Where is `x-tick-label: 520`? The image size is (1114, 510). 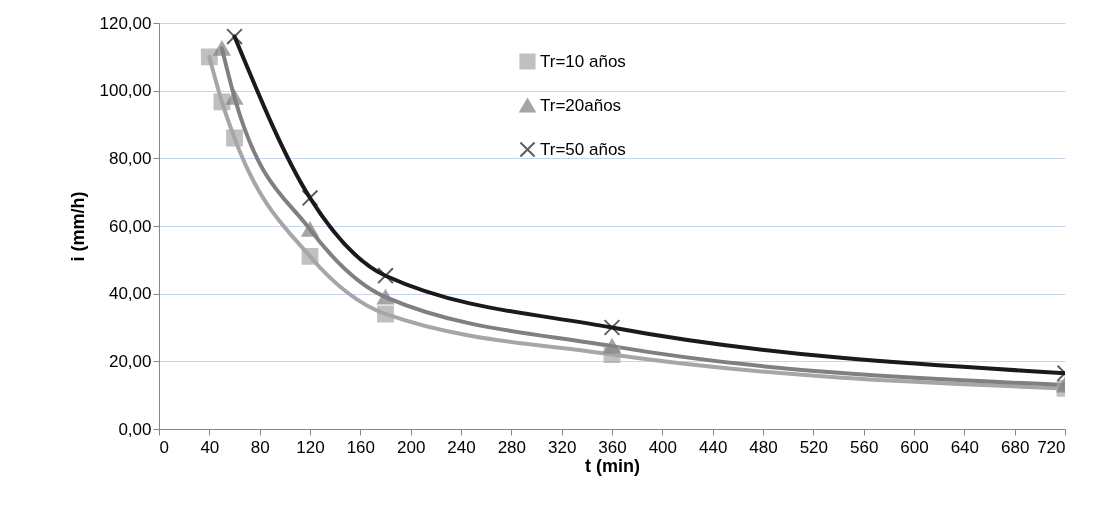
x-tick-label: 520 is located at coordinates (814, 447).